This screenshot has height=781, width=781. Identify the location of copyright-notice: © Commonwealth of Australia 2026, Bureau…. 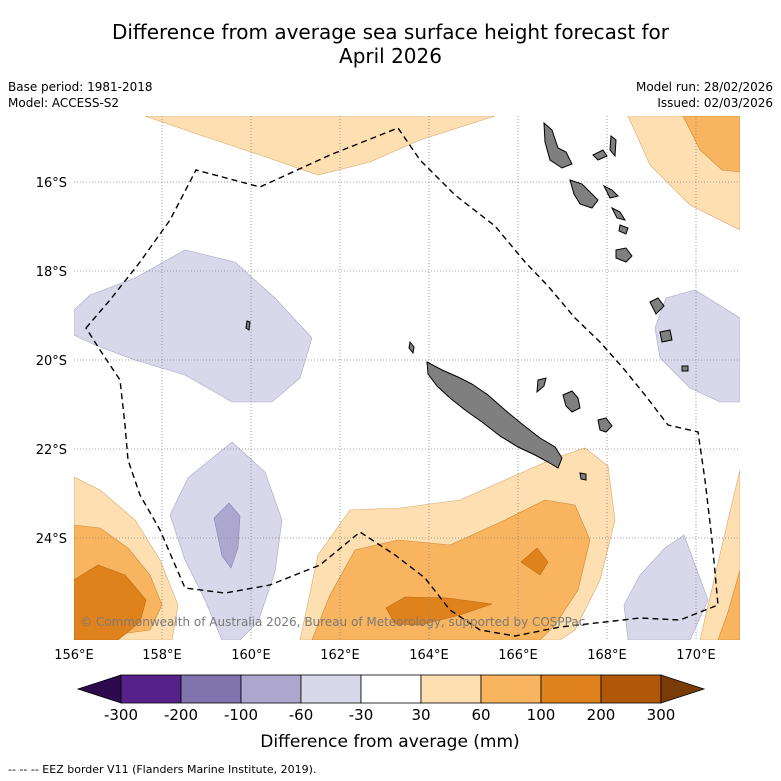
(332, 622).